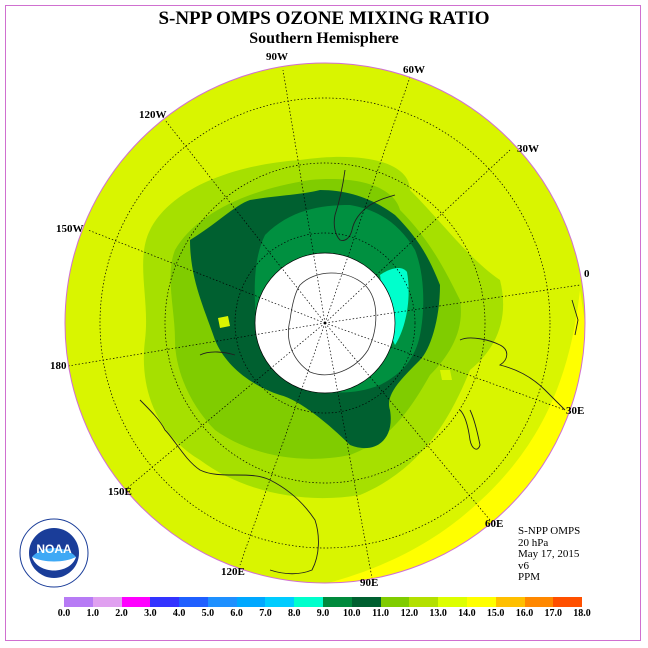 This screenshot has height=648, width=648. What do you see at coordinates (236, 613) in the screenshot?
I see `colorbar-tick-label: 6.0` at bounding box center [236, 613].